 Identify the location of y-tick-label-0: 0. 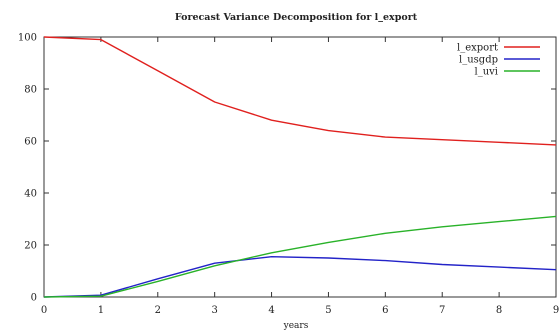
(34, 298).